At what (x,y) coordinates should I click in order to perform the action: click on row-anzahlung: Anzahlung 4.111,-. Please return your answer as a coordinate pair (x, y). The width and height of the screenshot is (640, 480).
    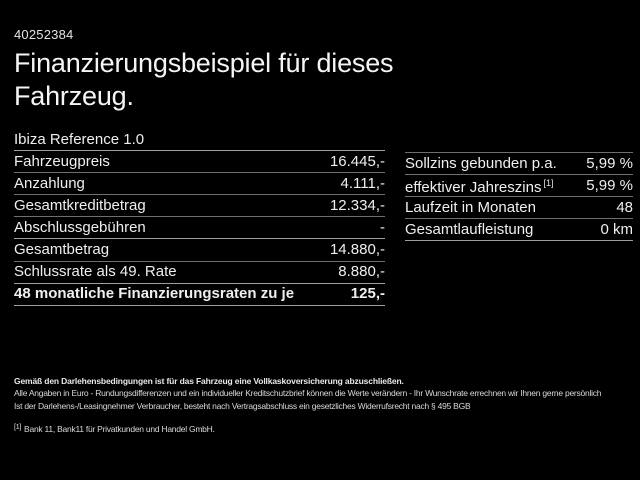
    Looking at the image, I should click on (199, 184).